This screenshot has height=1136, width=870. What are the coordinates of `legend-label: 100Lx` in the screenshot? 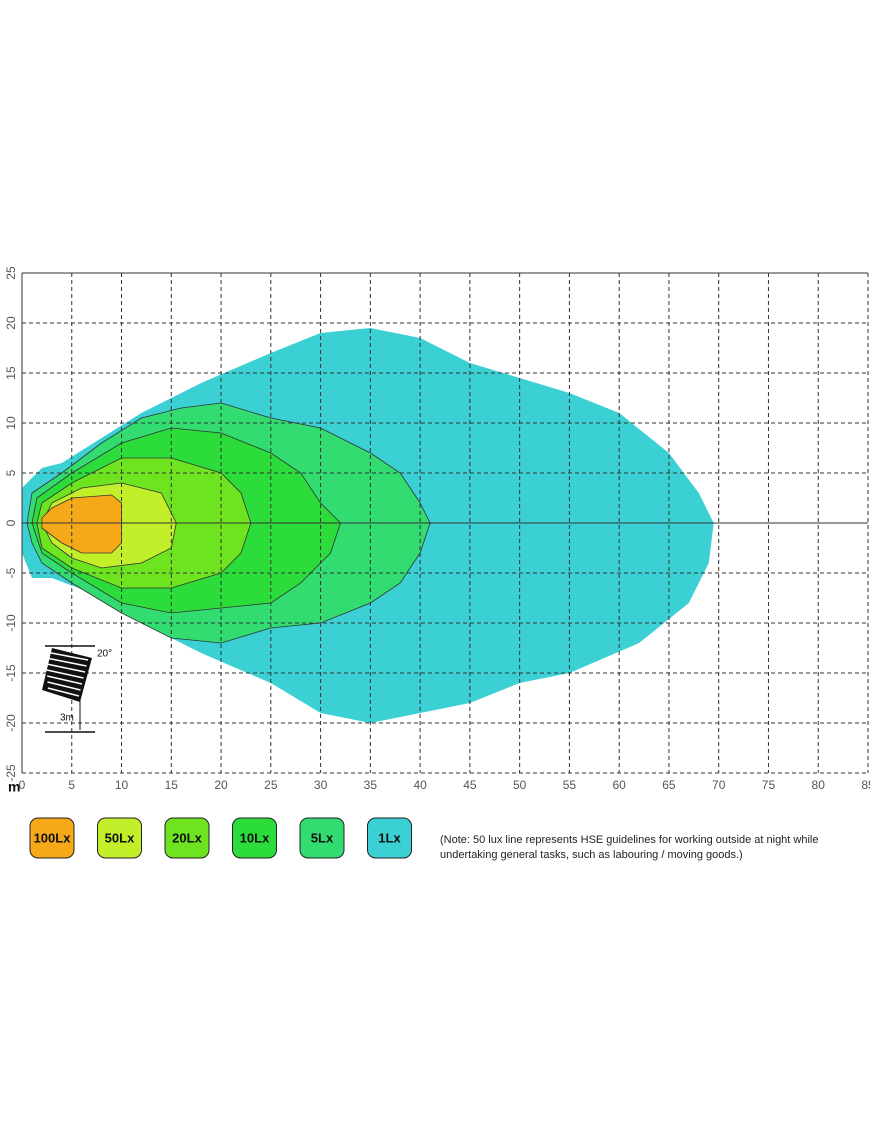 It's located at (53, 837).